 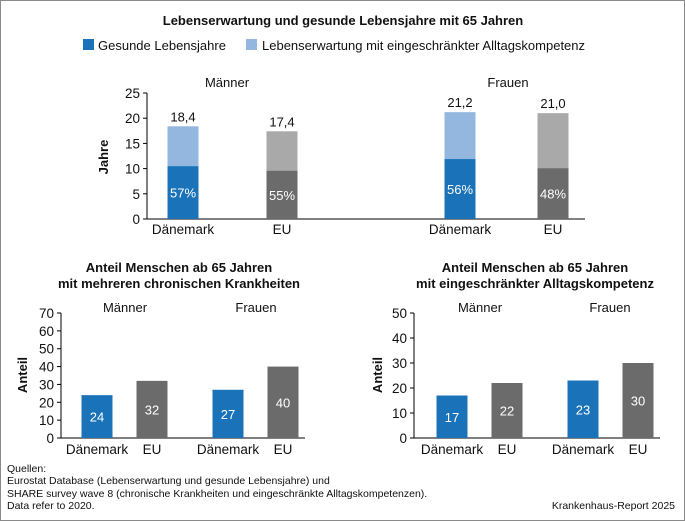 What do you see at coordinates (507, 82) in the screenshot?
I see `top-group-label-frauen: Frauen` at bounding box center [507, 82].